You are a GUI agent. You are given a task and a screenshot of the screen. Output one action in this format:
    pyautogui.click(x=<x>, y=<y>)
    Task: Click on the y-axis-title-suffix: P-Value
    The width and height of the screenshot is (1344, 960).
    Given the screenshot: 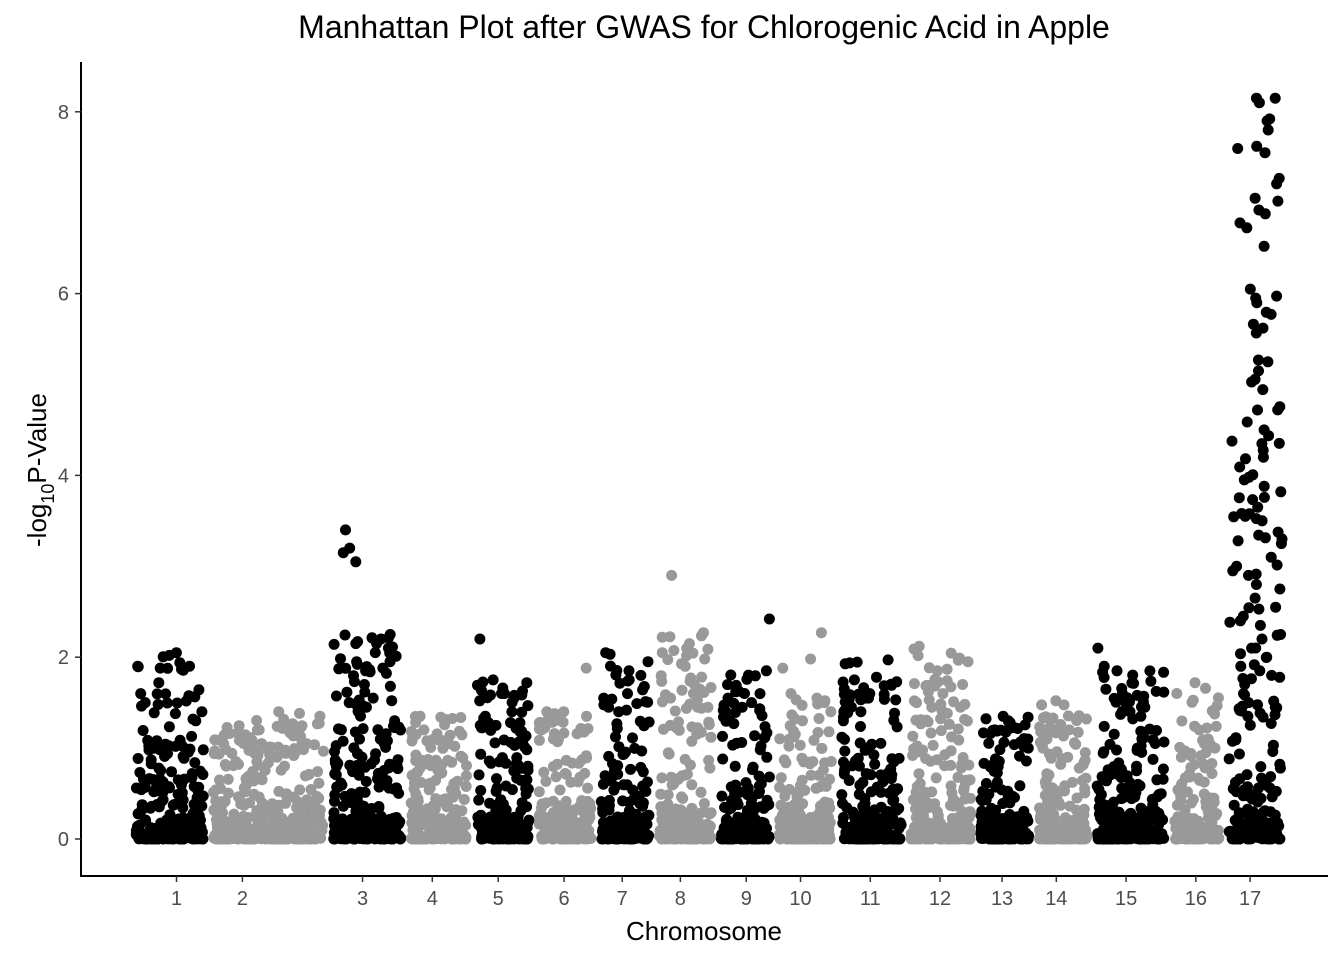 What is the action you would take?
    pyautogui.click(x=37, y=438)
    